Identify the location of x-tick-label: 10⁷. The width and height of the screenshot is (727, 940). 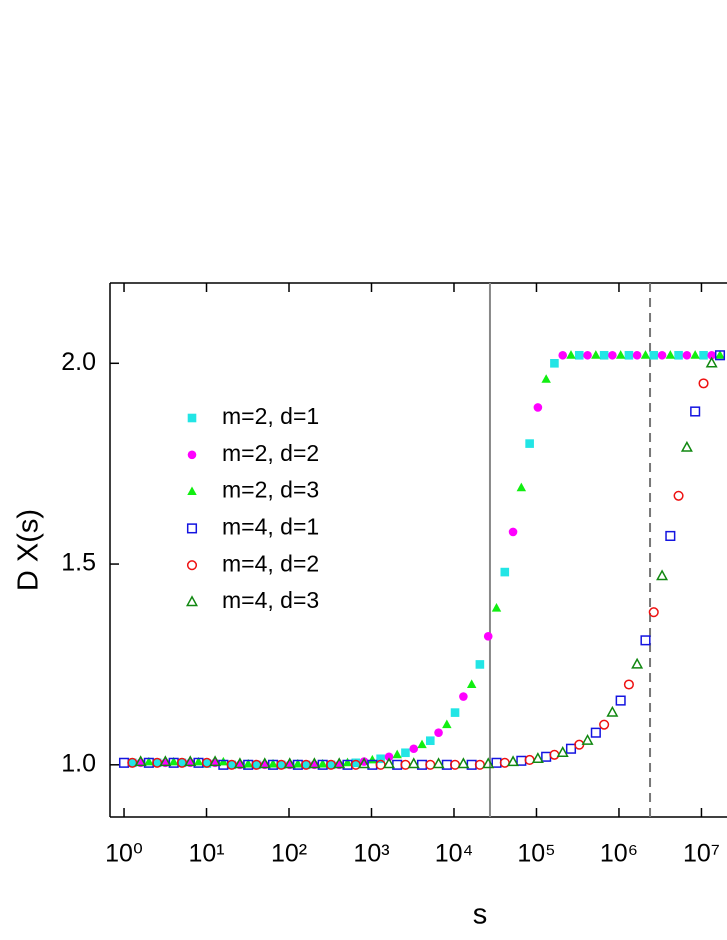
(701, 854).